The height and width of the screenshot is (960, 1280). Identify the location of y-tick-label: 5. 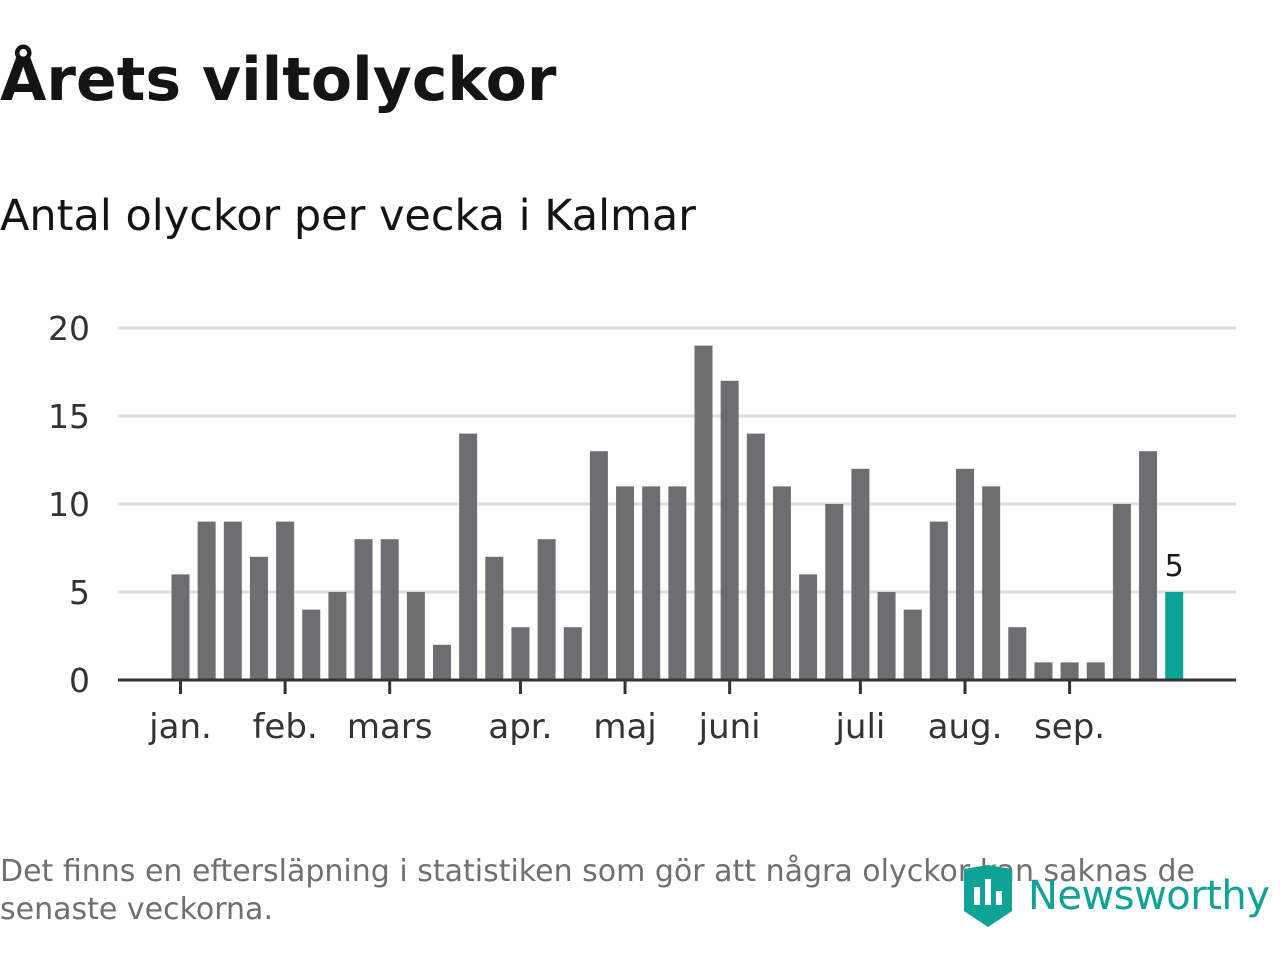
(79, 592).